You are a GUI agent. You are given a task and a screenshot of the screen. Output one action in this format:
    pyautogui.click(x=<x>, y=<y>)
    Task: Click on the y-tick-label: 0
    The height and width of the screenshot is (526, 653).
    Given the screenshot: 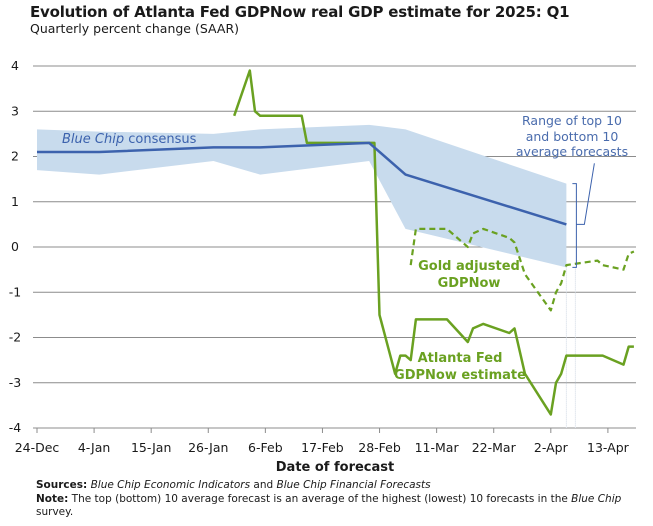 What is the action you would take?
    pyautogui.click(x=15, y=246)
    